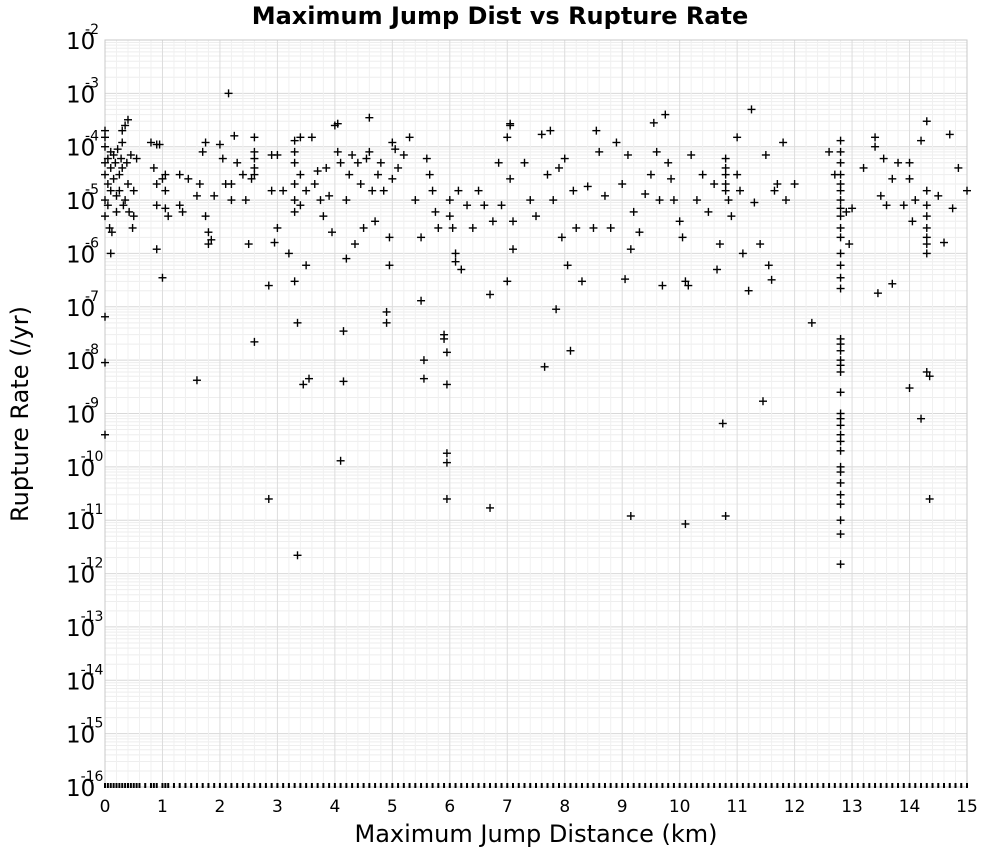 The width and height of the screenshot is (1000, 850). What do you see at coordinates (92, 617) in the screenshot?
I see `y-tick-exponent: -13` at bounding box center [92, 617].